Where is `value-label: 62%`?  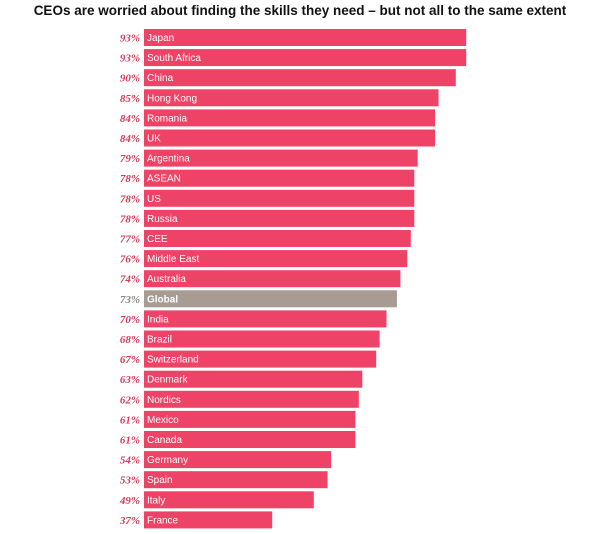 value-label: 62% is located at coordinates (130, 400).